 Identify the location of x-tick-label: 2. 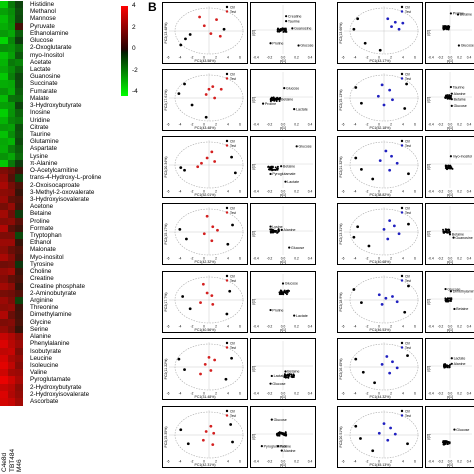
(216, 259).